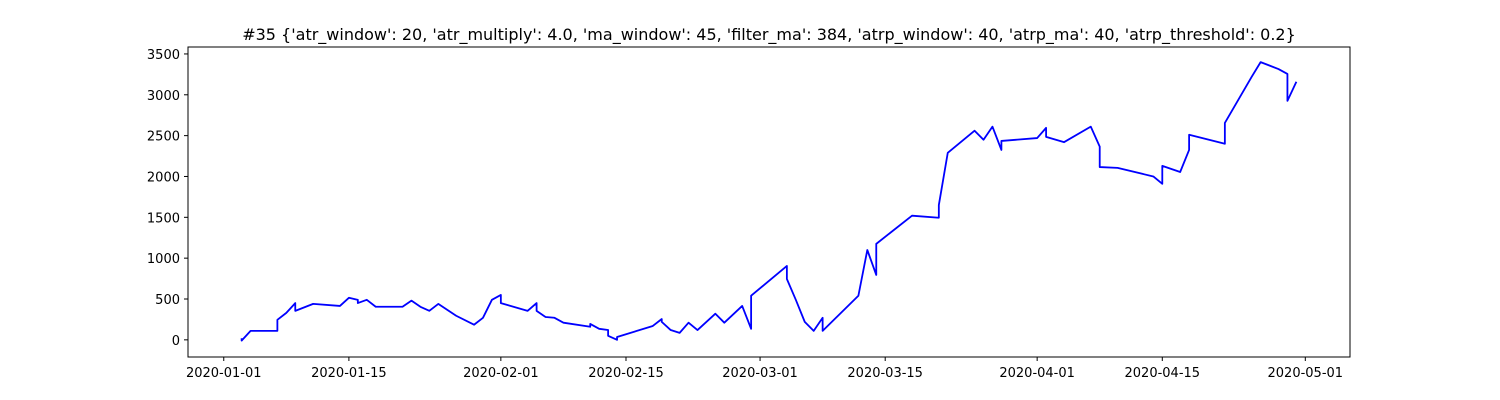  Describe the element at coordinates (163, 259) in the screenshot. I see `y-tick-label: 1000` at that location.